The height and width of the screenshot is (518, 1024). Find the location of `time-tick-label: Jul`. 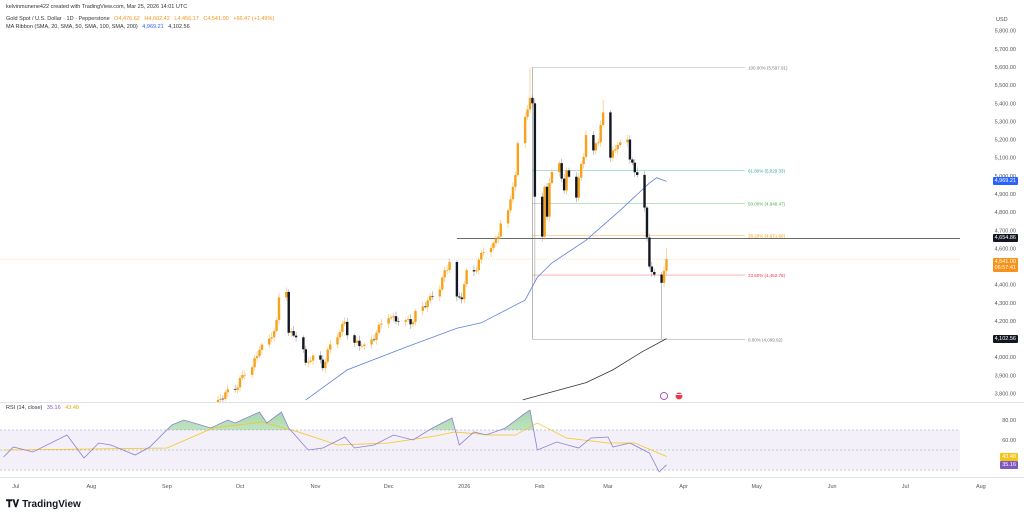

time-tick-label: Jul is located at coordinates (905, 487).